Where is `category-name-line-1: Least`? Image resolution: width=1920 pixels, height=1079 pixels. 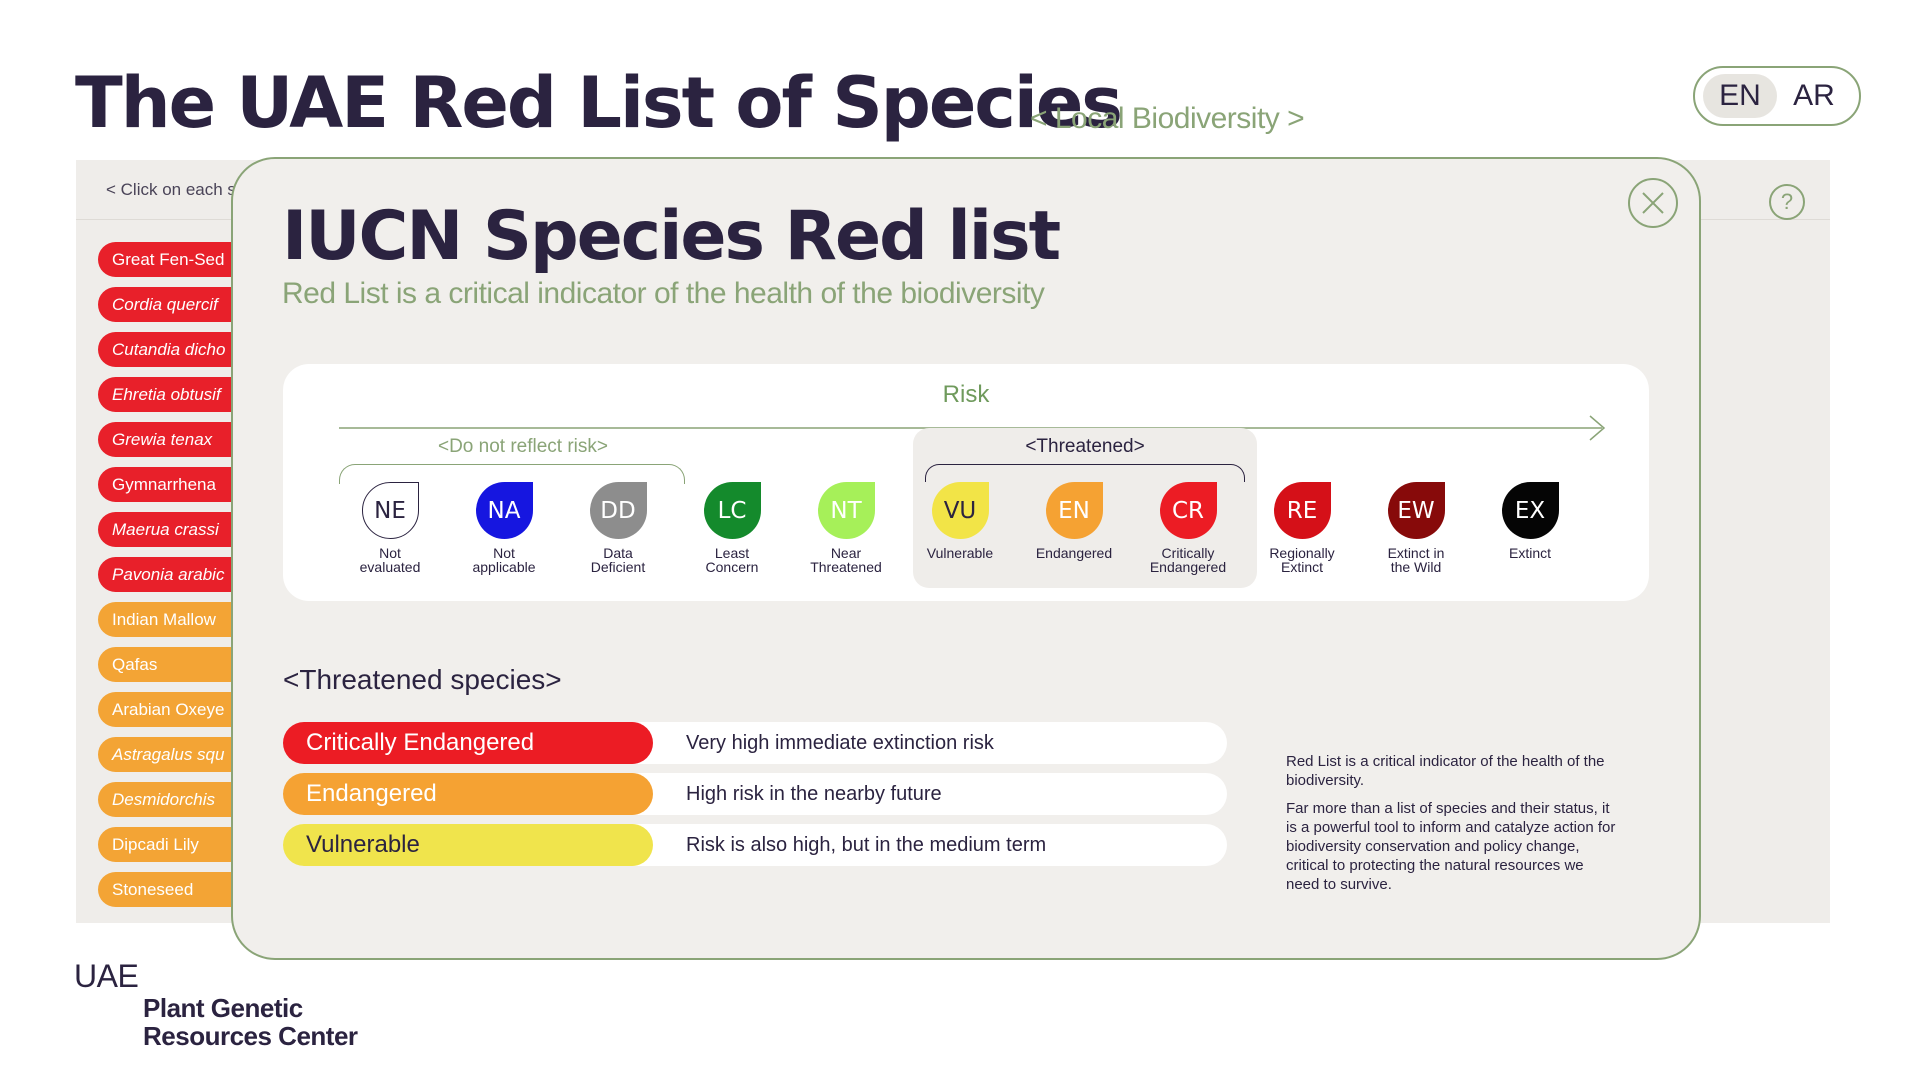 category-name-line-1: Least is located at coordinates (732, 553).